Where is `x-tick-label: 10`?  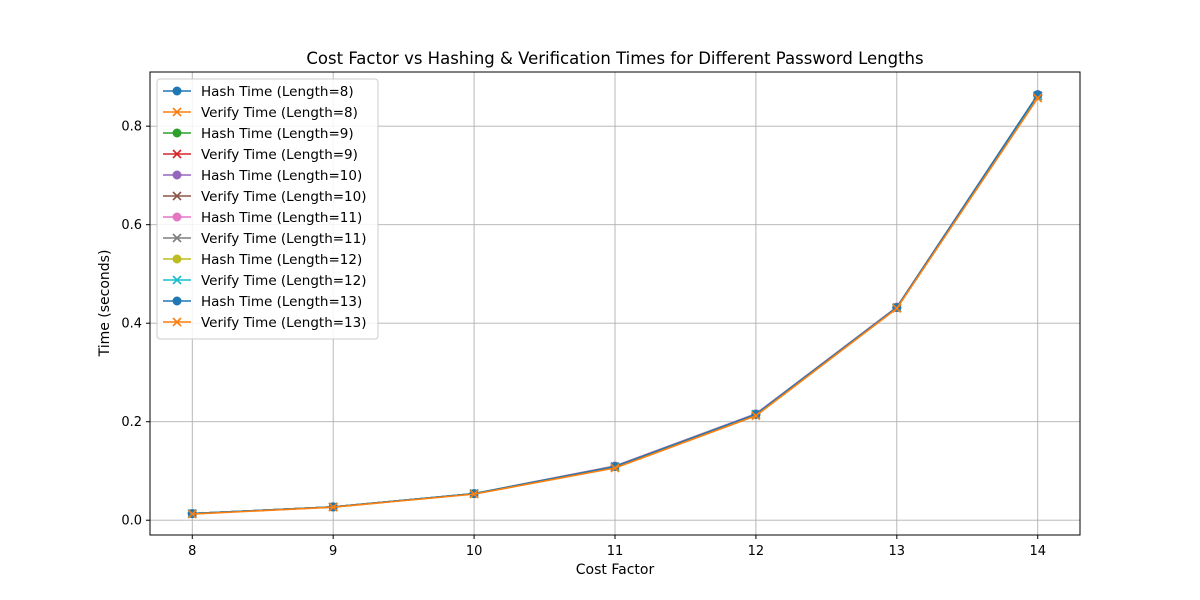 x-tick-label: 10 is located at coordinates (474, 551).